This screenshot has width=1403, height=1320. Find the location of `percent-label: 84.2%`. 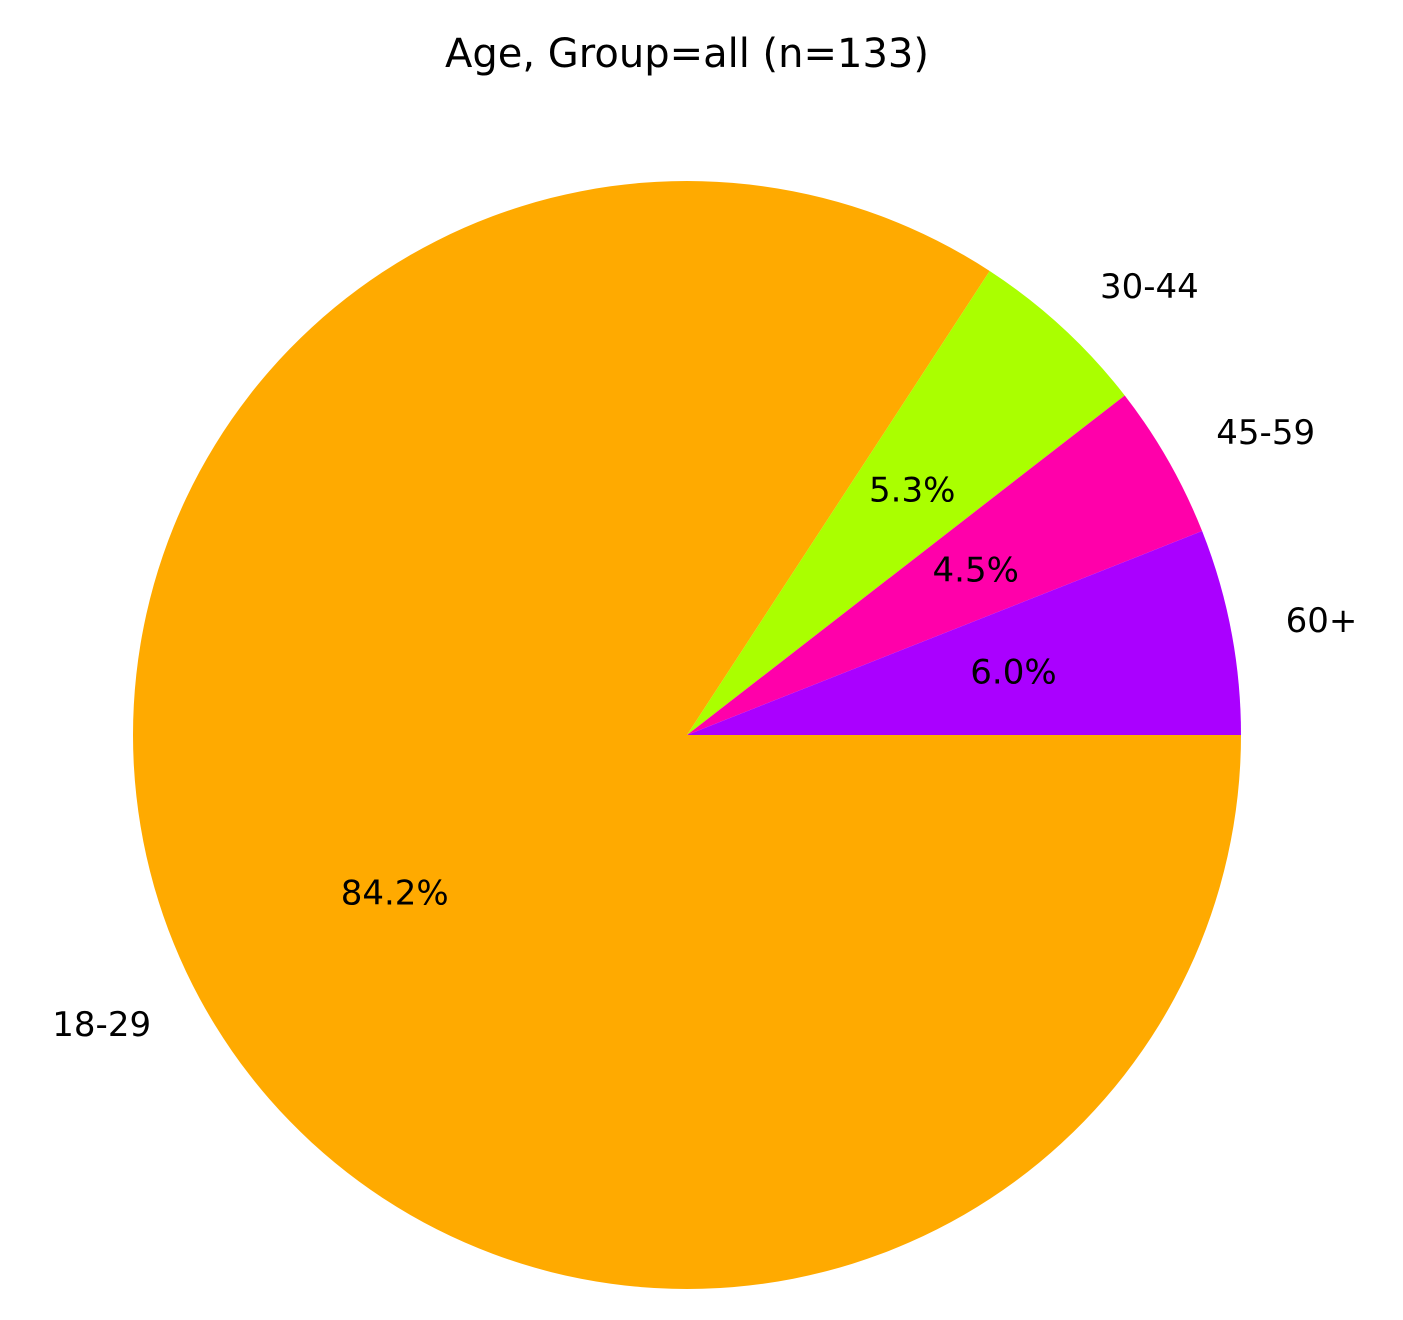

percent-label: 84.2% is located at coordinates (395, 893).